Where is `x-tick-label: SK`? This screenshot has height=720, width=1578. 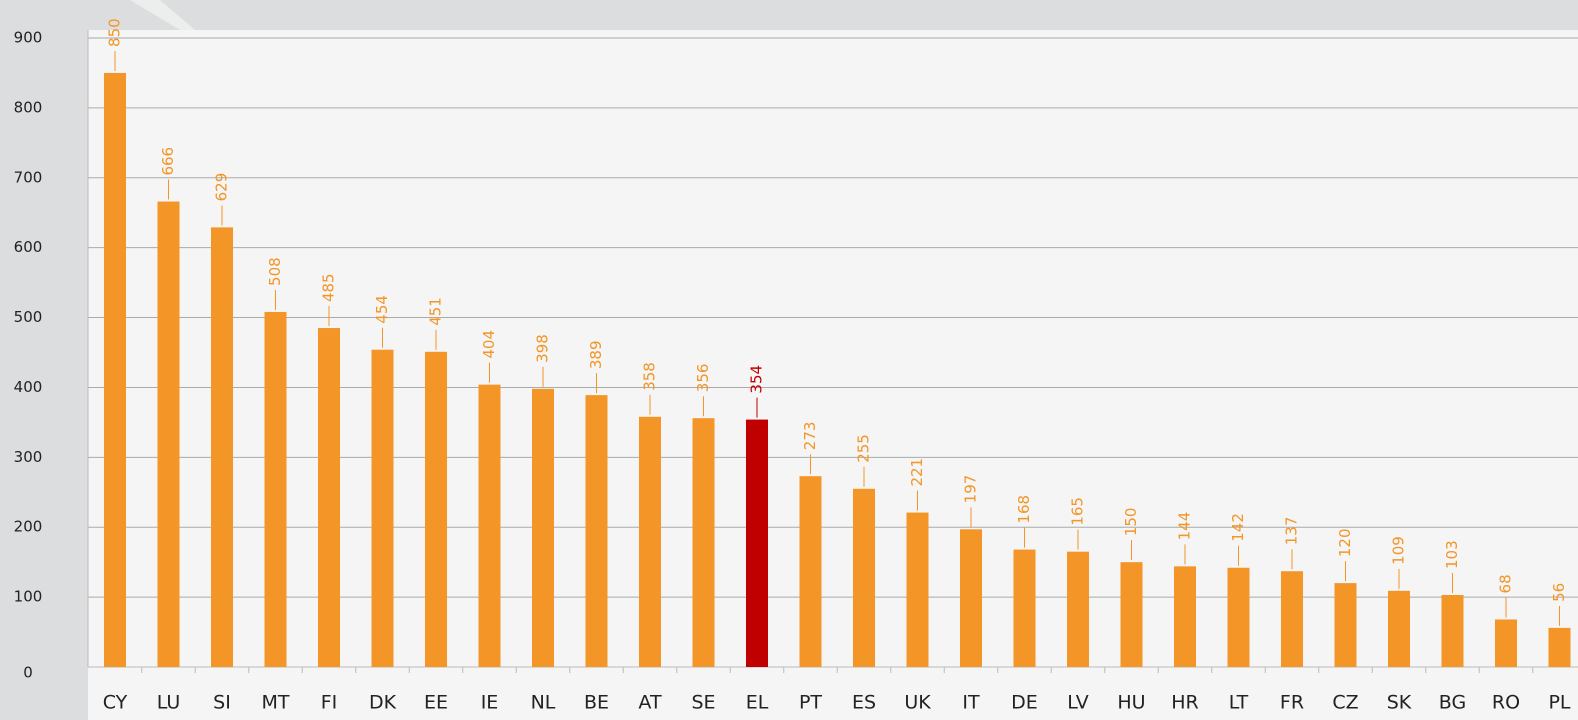
x-tick-label: SK is located at coordinates (1399, 703).